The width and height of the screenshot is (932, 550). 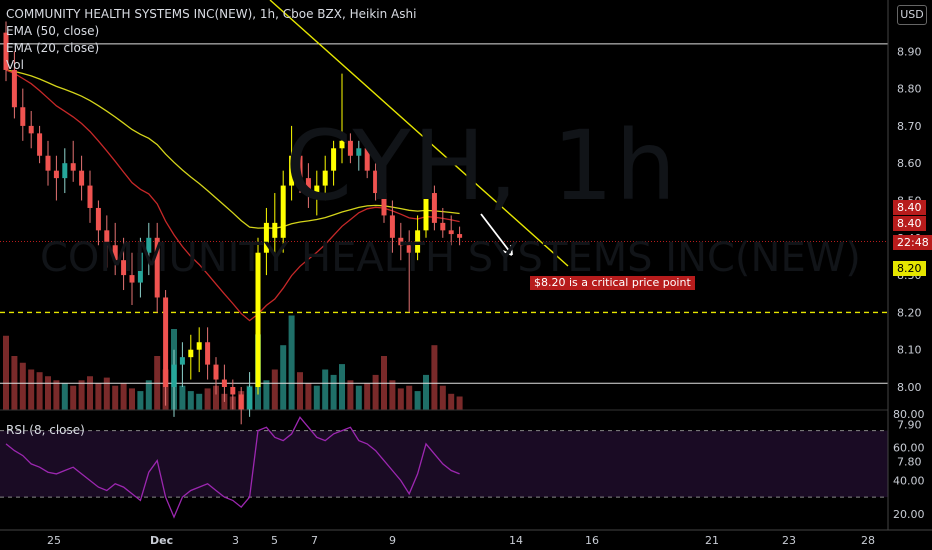 I want to click on time-tick-label: 16, so click(x=592, y=540).